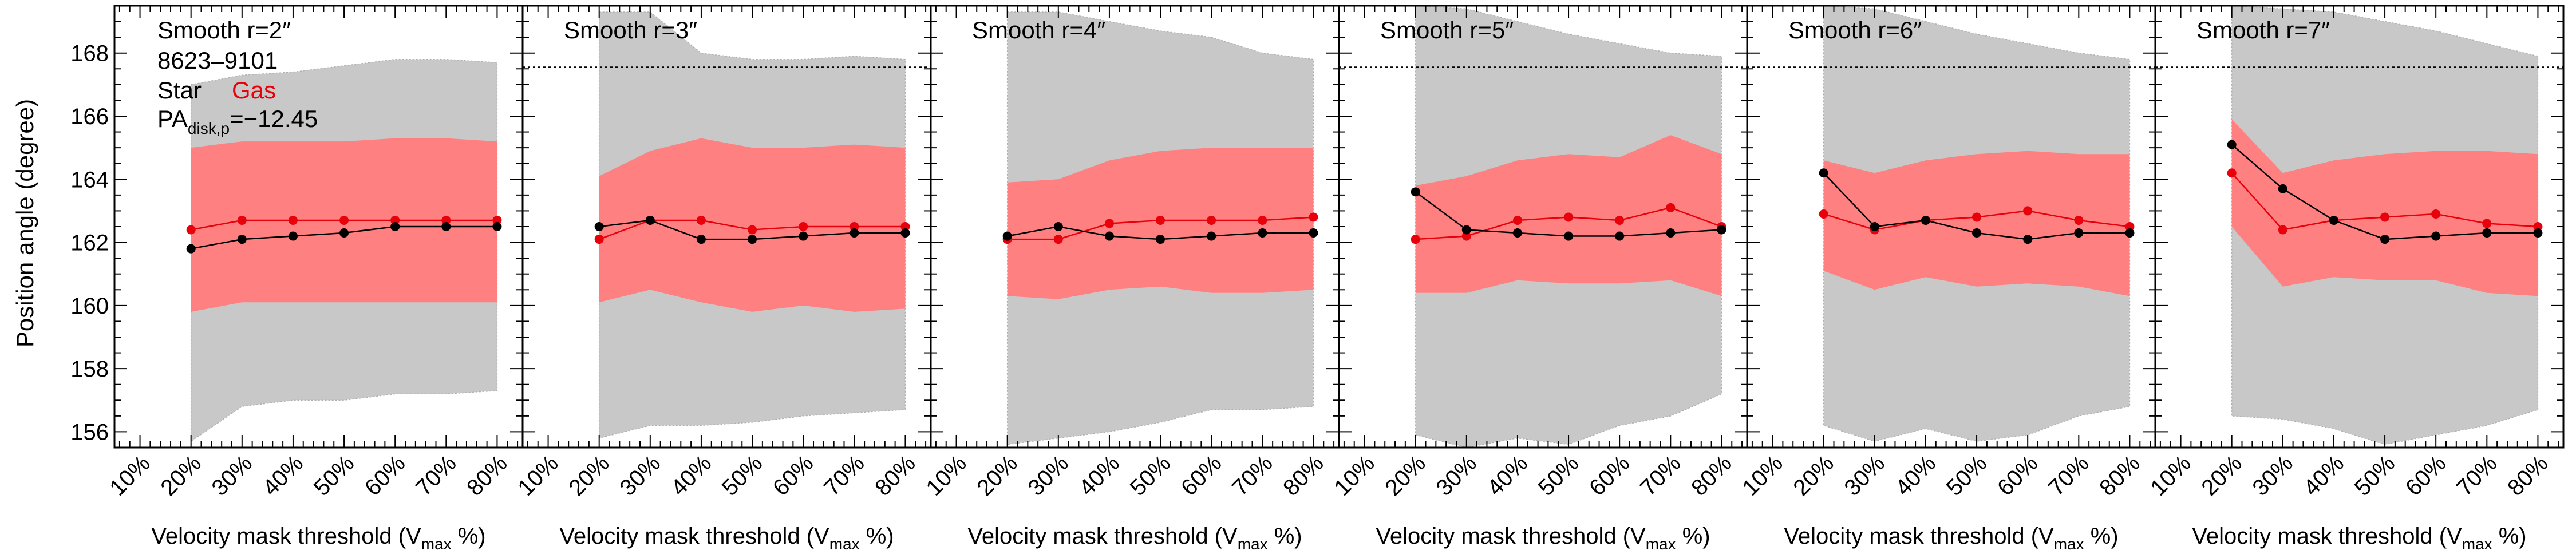  Describe the element at coordinates (24, 223) in the screenshot. I see `y-axis-label: Position angle (degree)` at that location.